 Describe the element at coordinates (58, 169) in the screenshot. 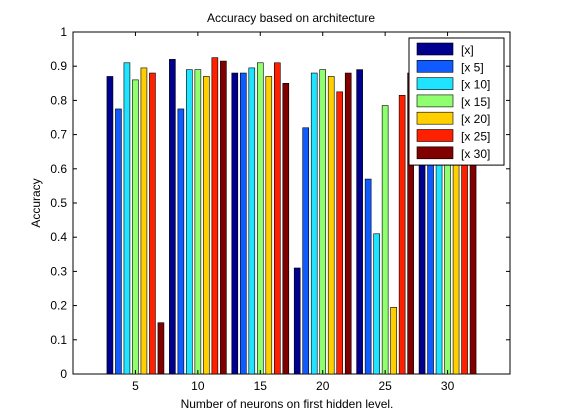

I see `y-tick-label: 0.6` at that location.